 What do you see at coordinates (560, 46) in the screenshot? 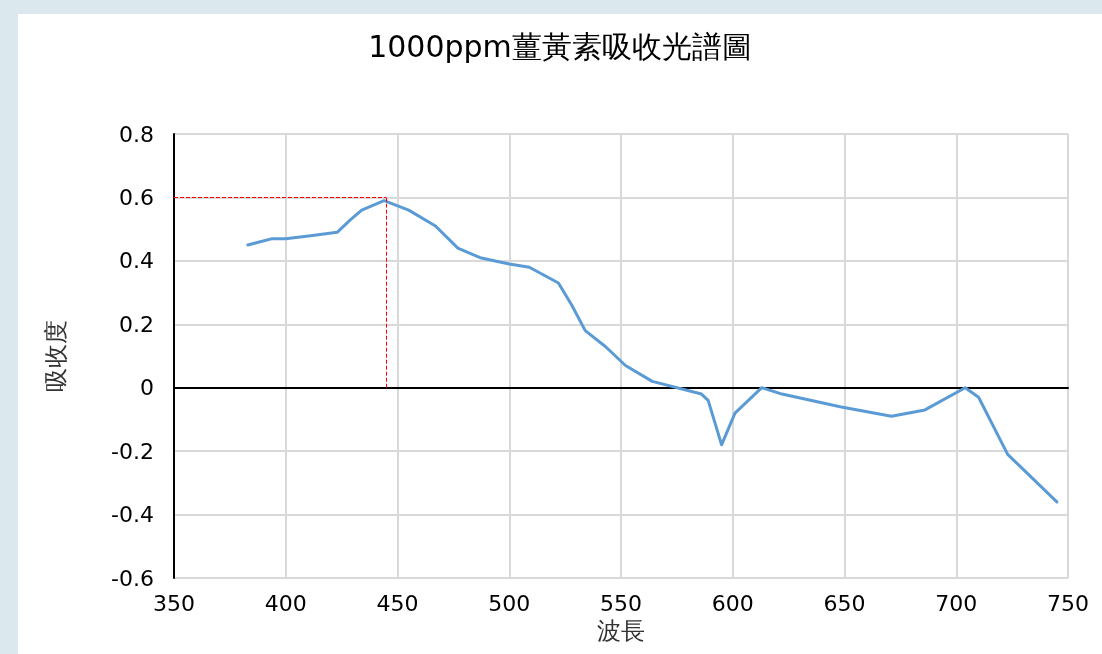
I see `chart-title: 1000ppm薑黃素吸收光譜圖` at bounding box center [560, 46].